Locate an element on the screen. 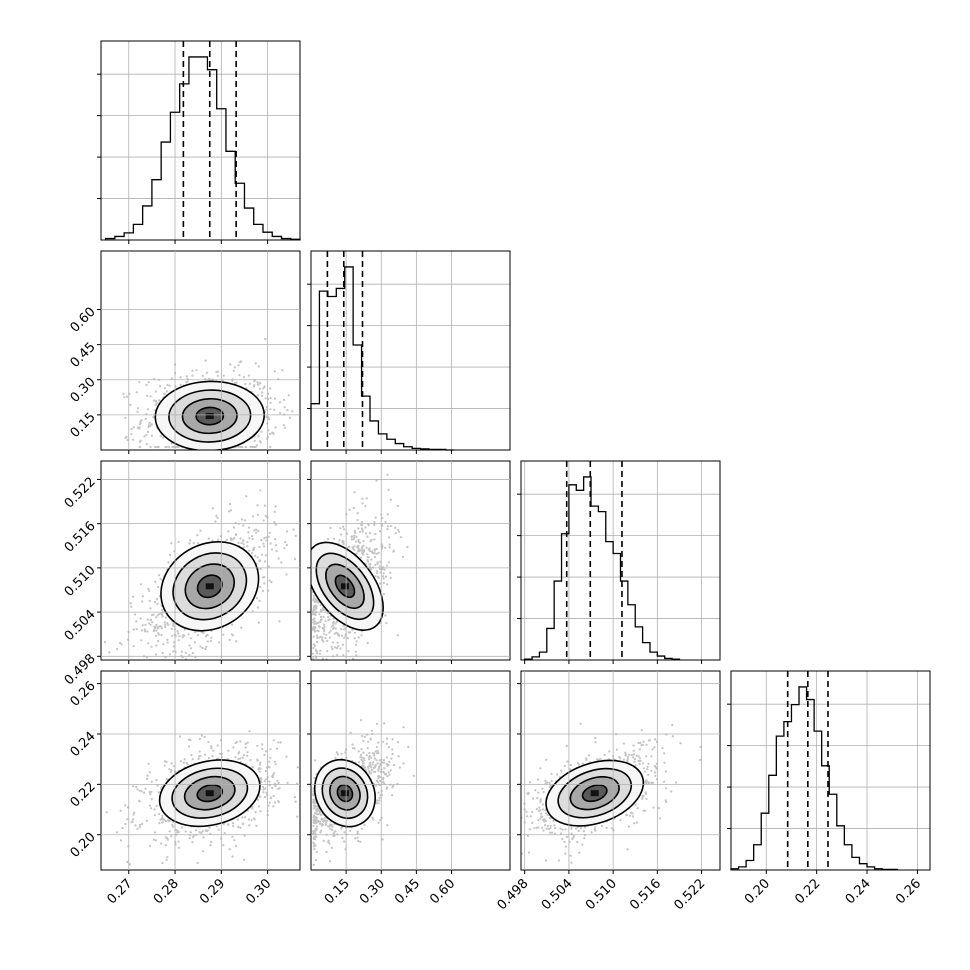 The image size is (970, 970). x-tick-label: 0.27 is located at coordinates (120, 891).